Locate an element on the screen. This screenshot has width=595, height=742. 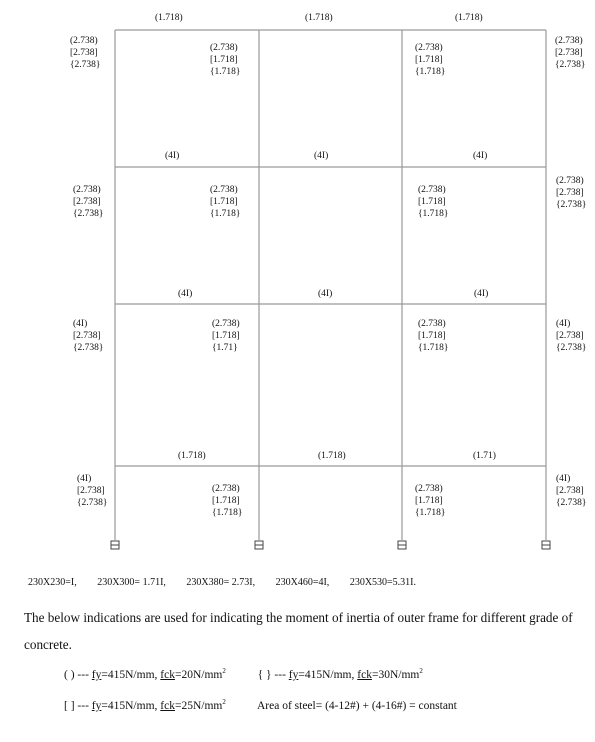
supports is located at coordinates (330, 545).